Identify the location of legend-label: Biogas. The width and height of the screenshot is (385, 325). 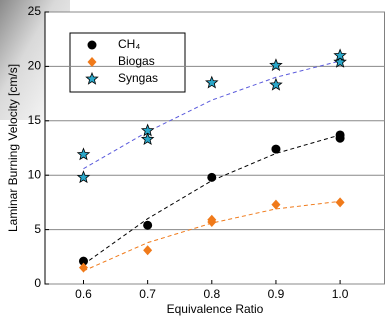
(136, 61).